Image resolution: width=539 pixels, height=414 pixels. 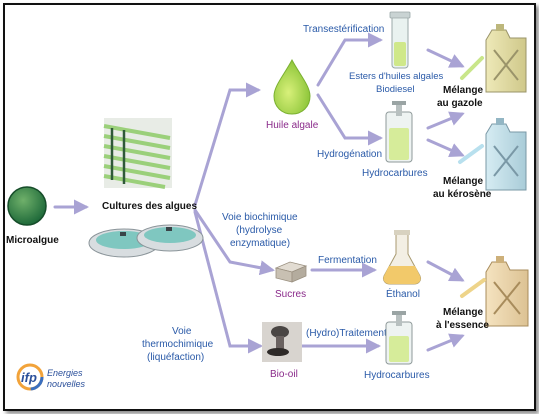 I want to click on voie-biochimique-line1: Voie biochimique, so click(x=260, y=217).